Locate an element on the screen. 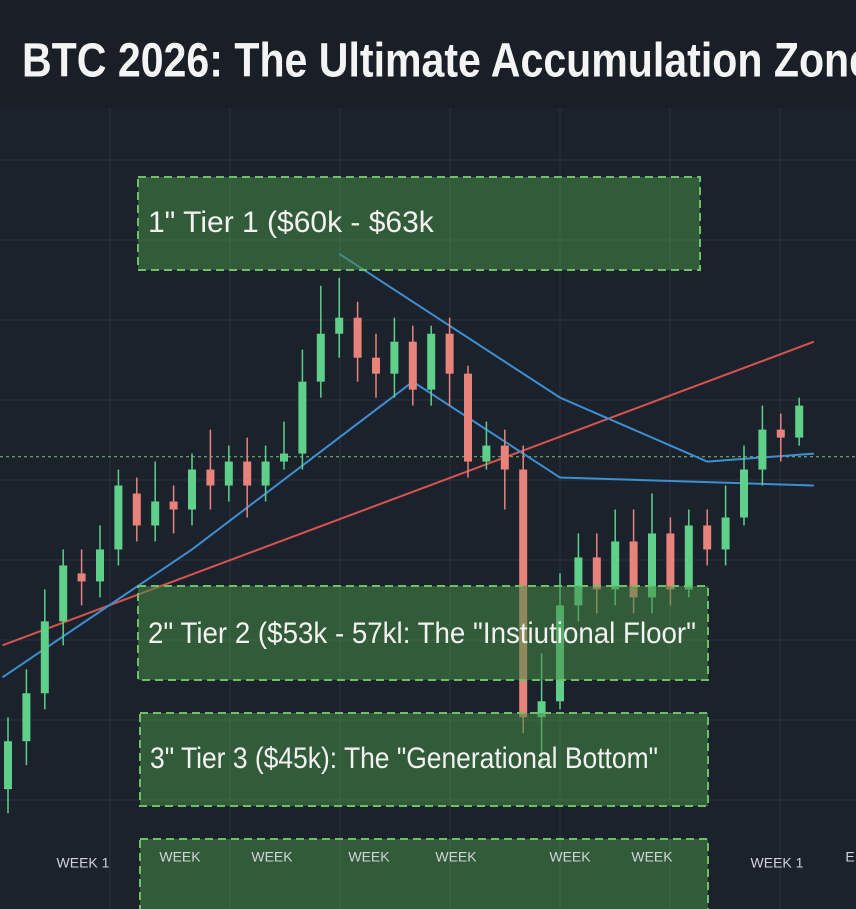 The width and height of the screenshot is (856, 909). x-labels: WEEK 1 WEEK WEEK WEEK WEEK WEEK WEEK WEEK 1 E is located at coordinates (456, 860).